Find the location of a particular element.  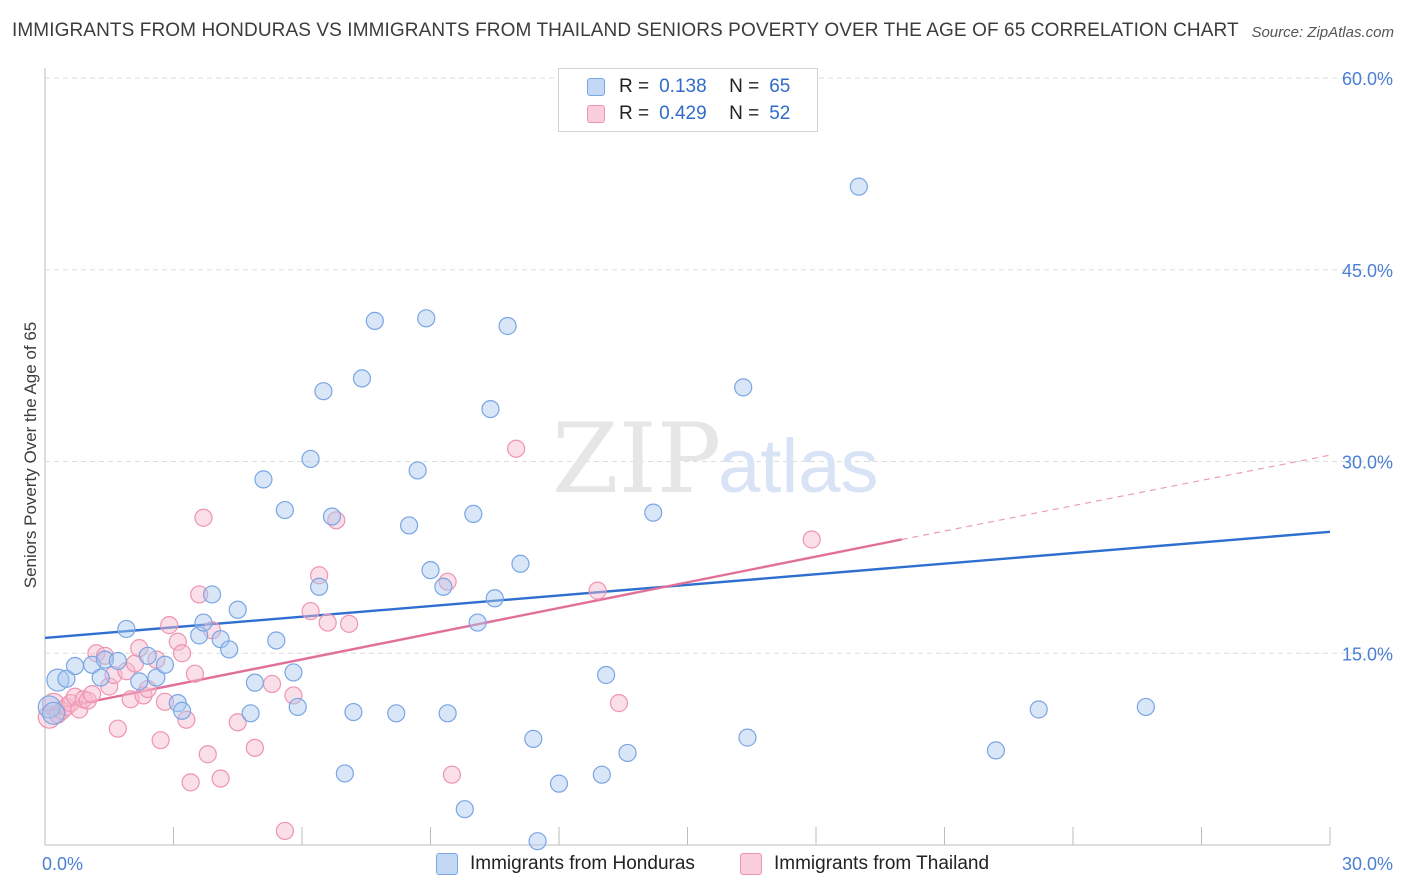

y-tick-label-60: 60.0% is located at coordinates (1367, 79).